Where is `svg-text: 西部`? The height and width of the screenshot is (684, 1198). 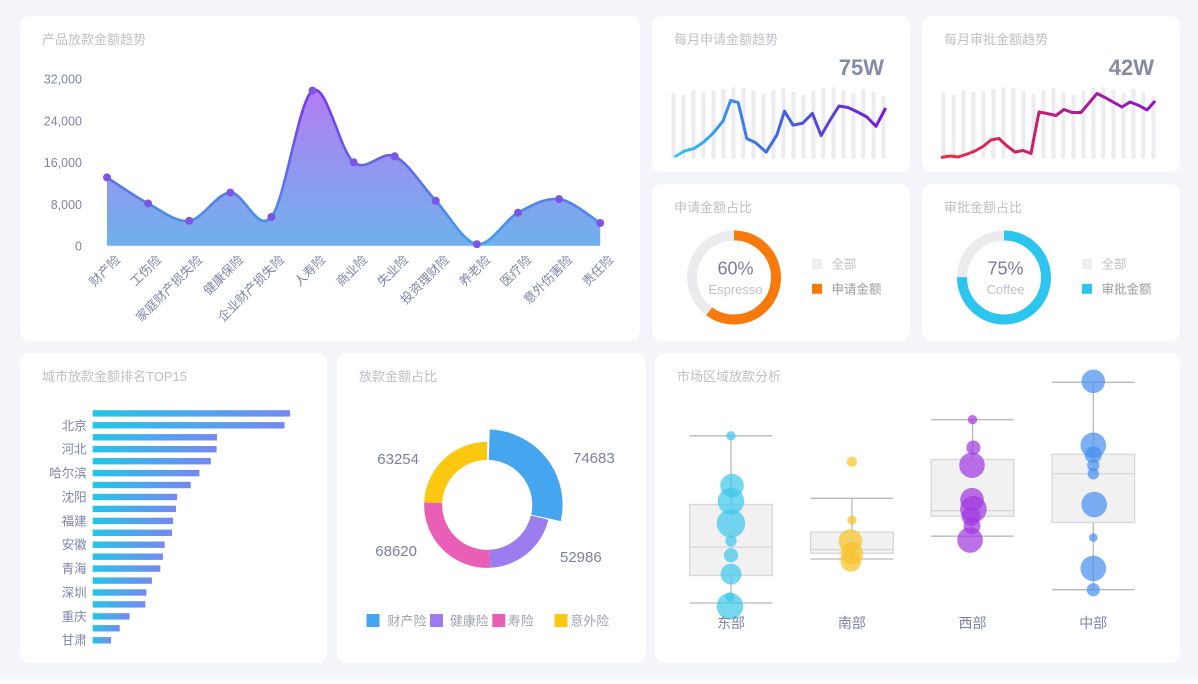
svg-text: 西部 is located at coordinates (973, 623).